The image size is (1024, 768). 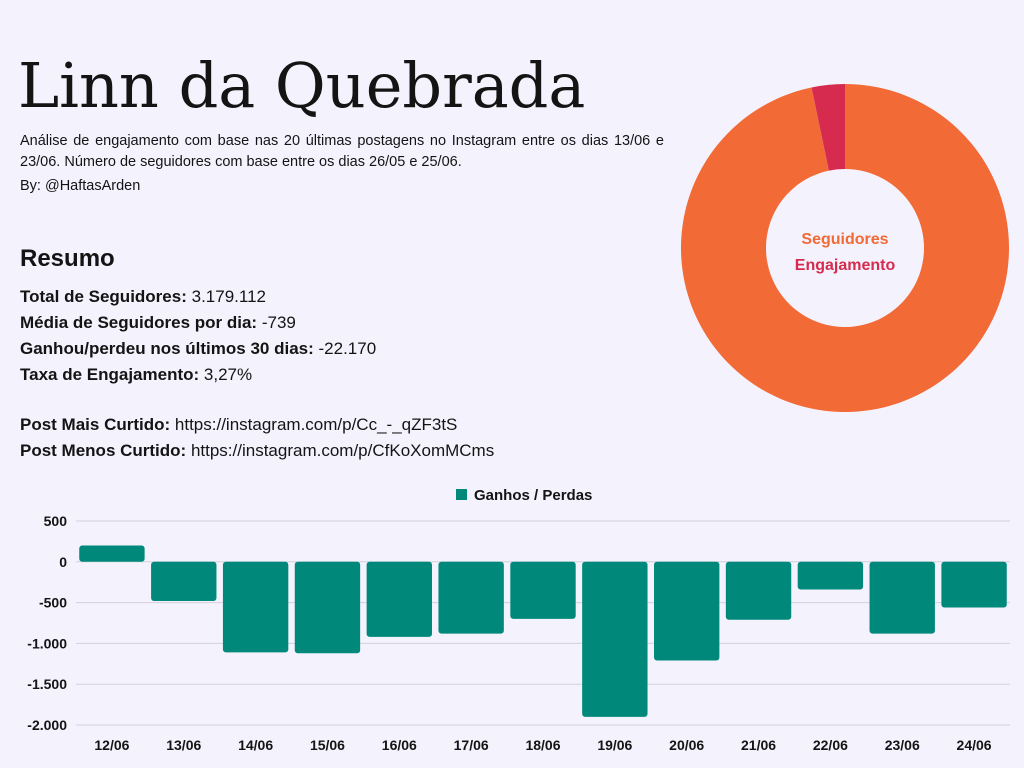 I want to click on gain-loss-label: Ganhou/perdeu nos últimos 30 dias:, so click(x=167, y=348).